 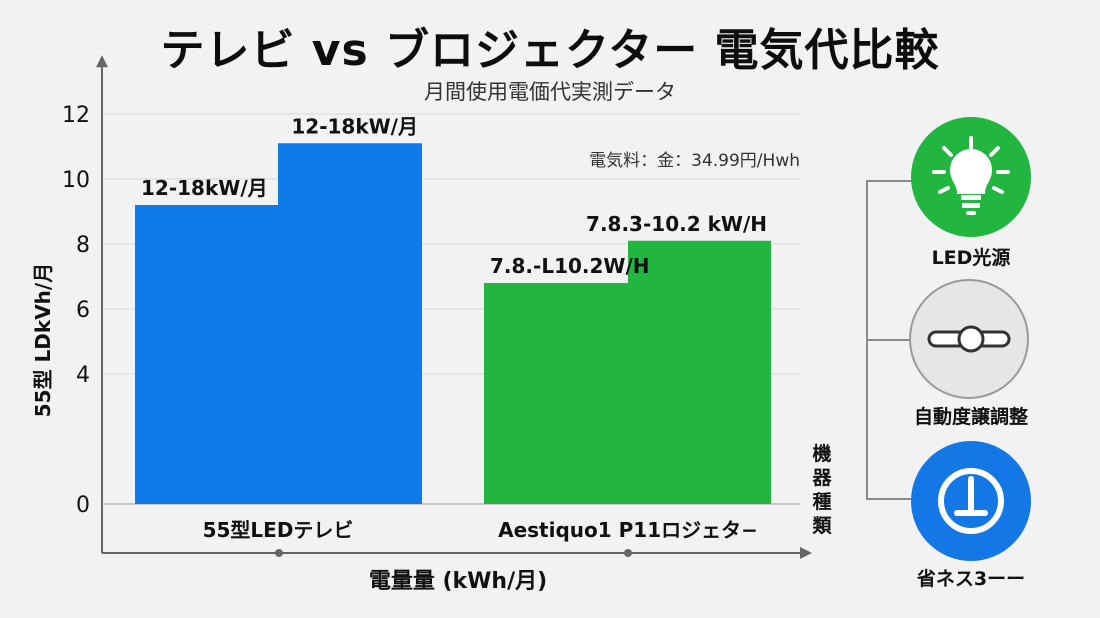 What do you see at coordinates (971, 501) in the screenshot?
I see `power-icon` at bounding box center [971, 501].